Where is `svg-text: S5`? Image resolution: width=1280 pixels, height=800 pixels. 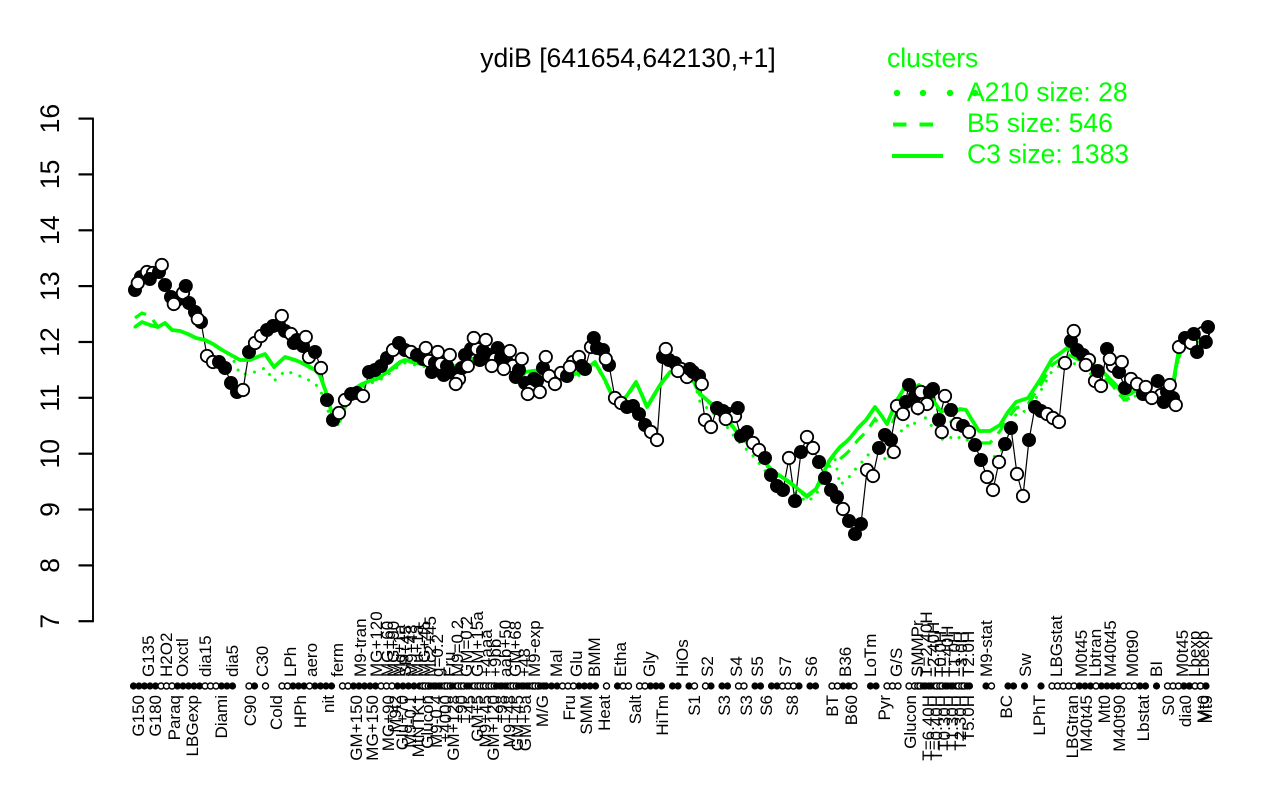 svg-text: S5 is located at coordinates (757, 666).